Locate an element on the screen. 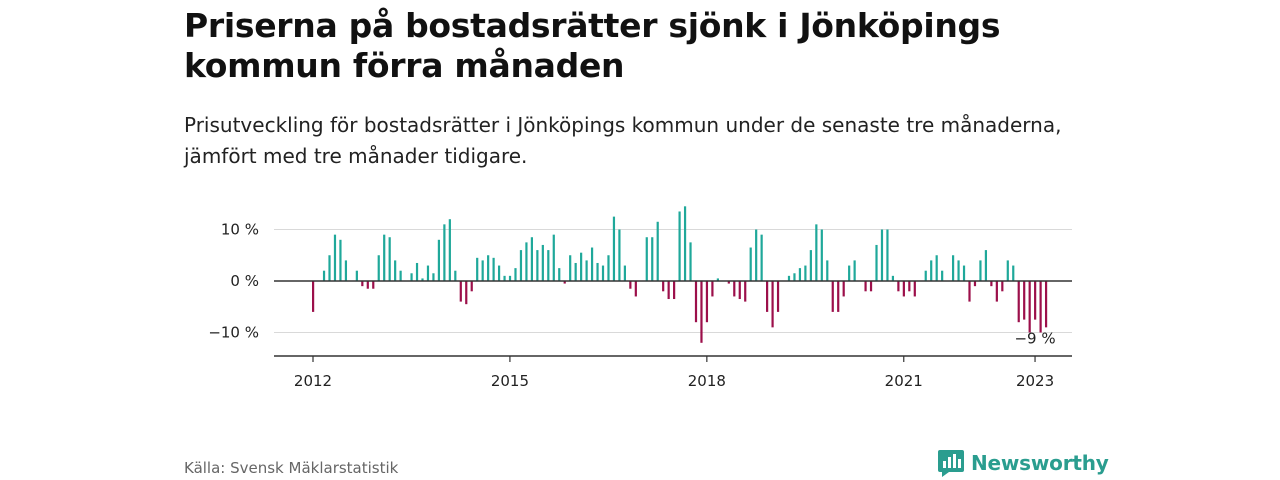  brand-logo: Newsworthy is located at coordinates (1023, 463).